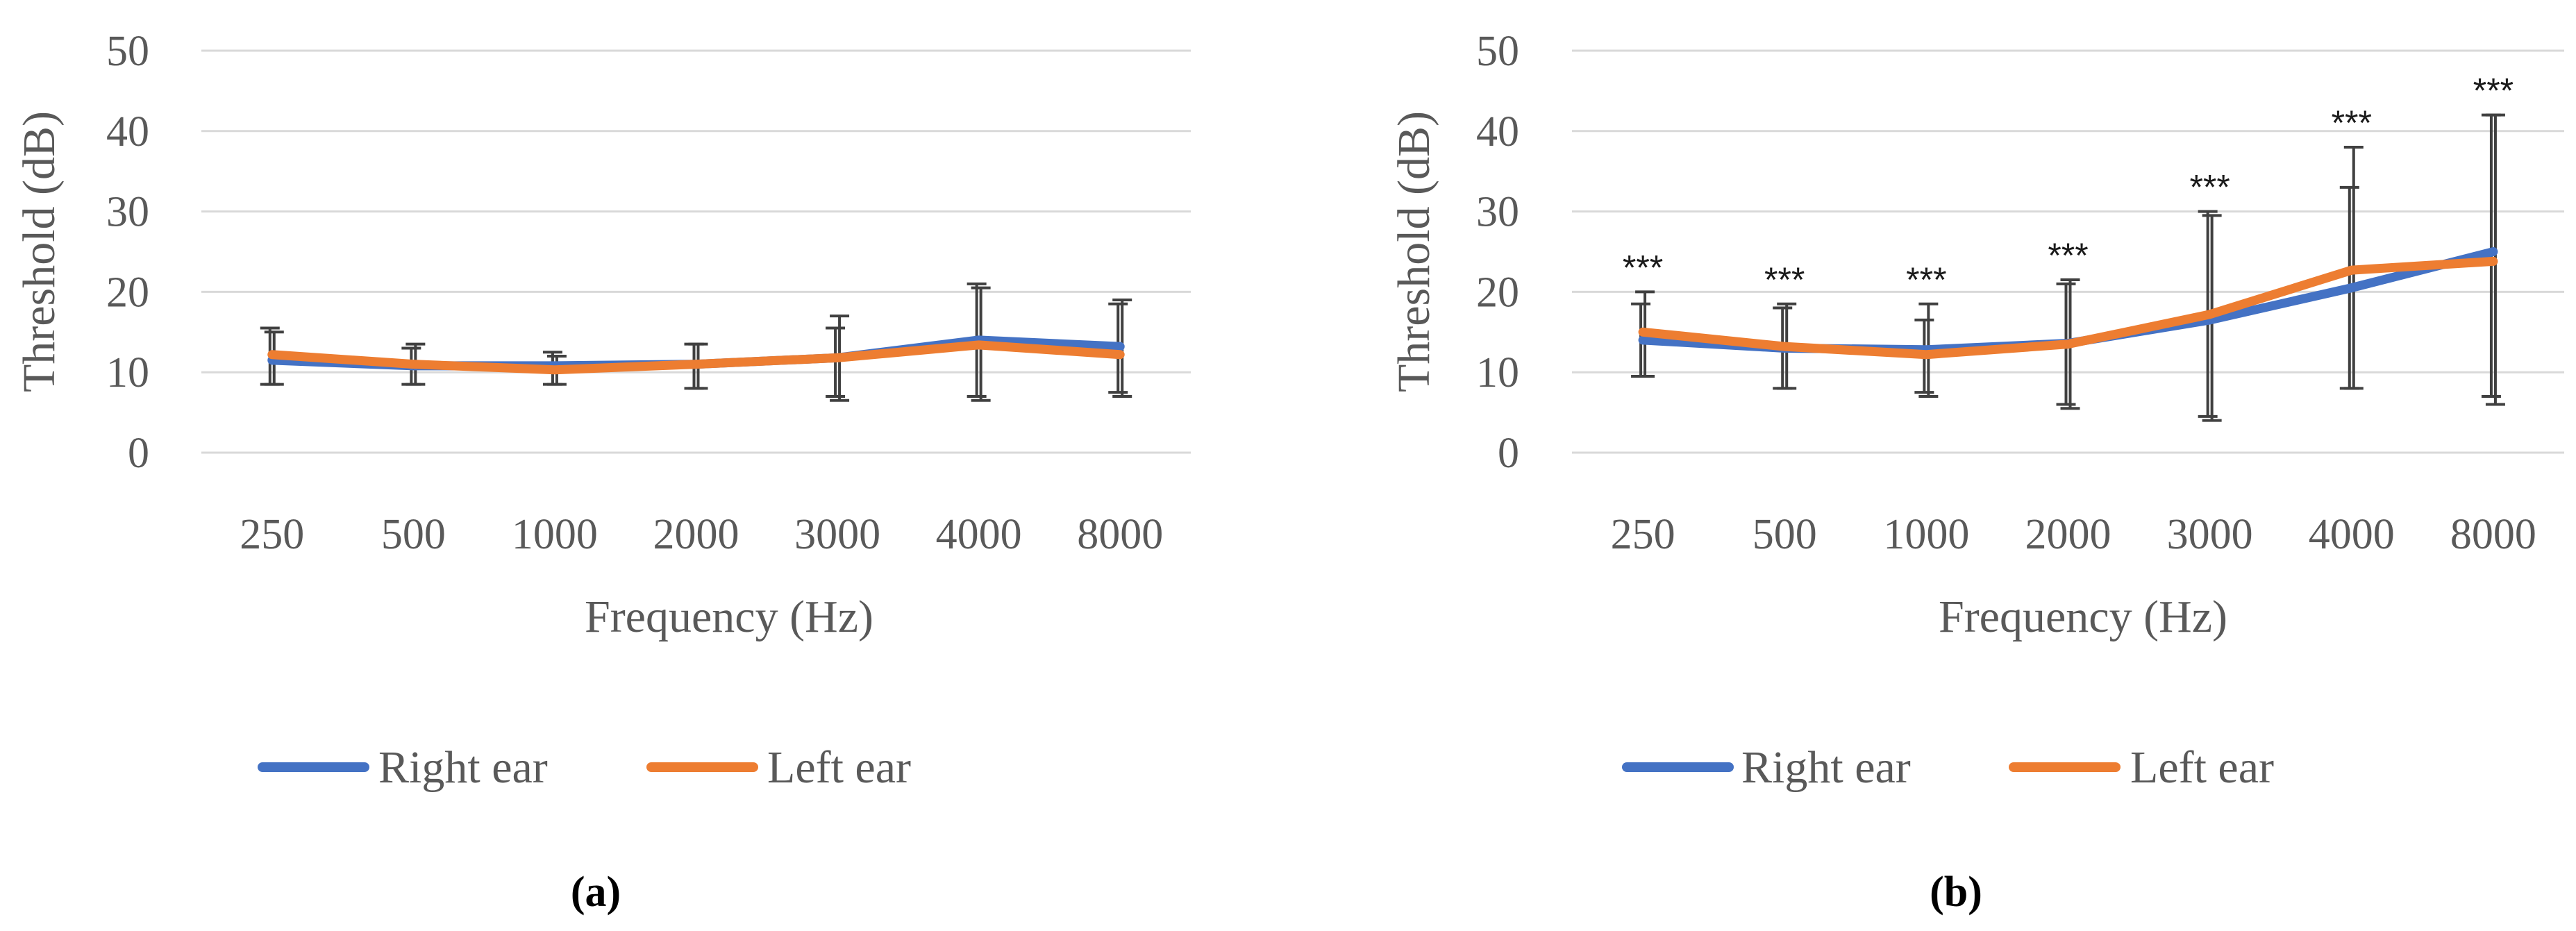  What do you see at coordinates (1956, 892) in the screenshot?
I see `panel-label: (b)` at bounding box center [1956, 892].